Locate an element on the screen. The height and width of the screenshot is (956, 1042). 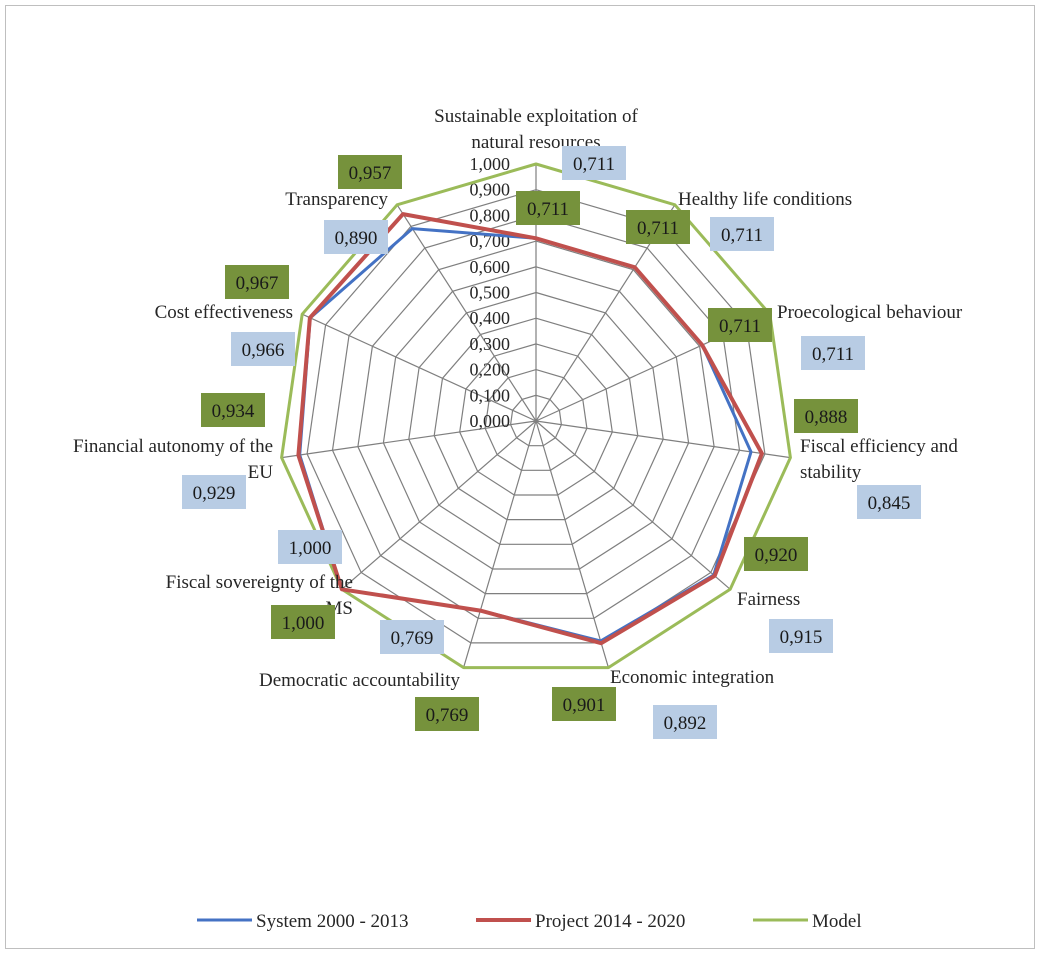
category-label: Democratic accountability is located at coordinates (359, 680).